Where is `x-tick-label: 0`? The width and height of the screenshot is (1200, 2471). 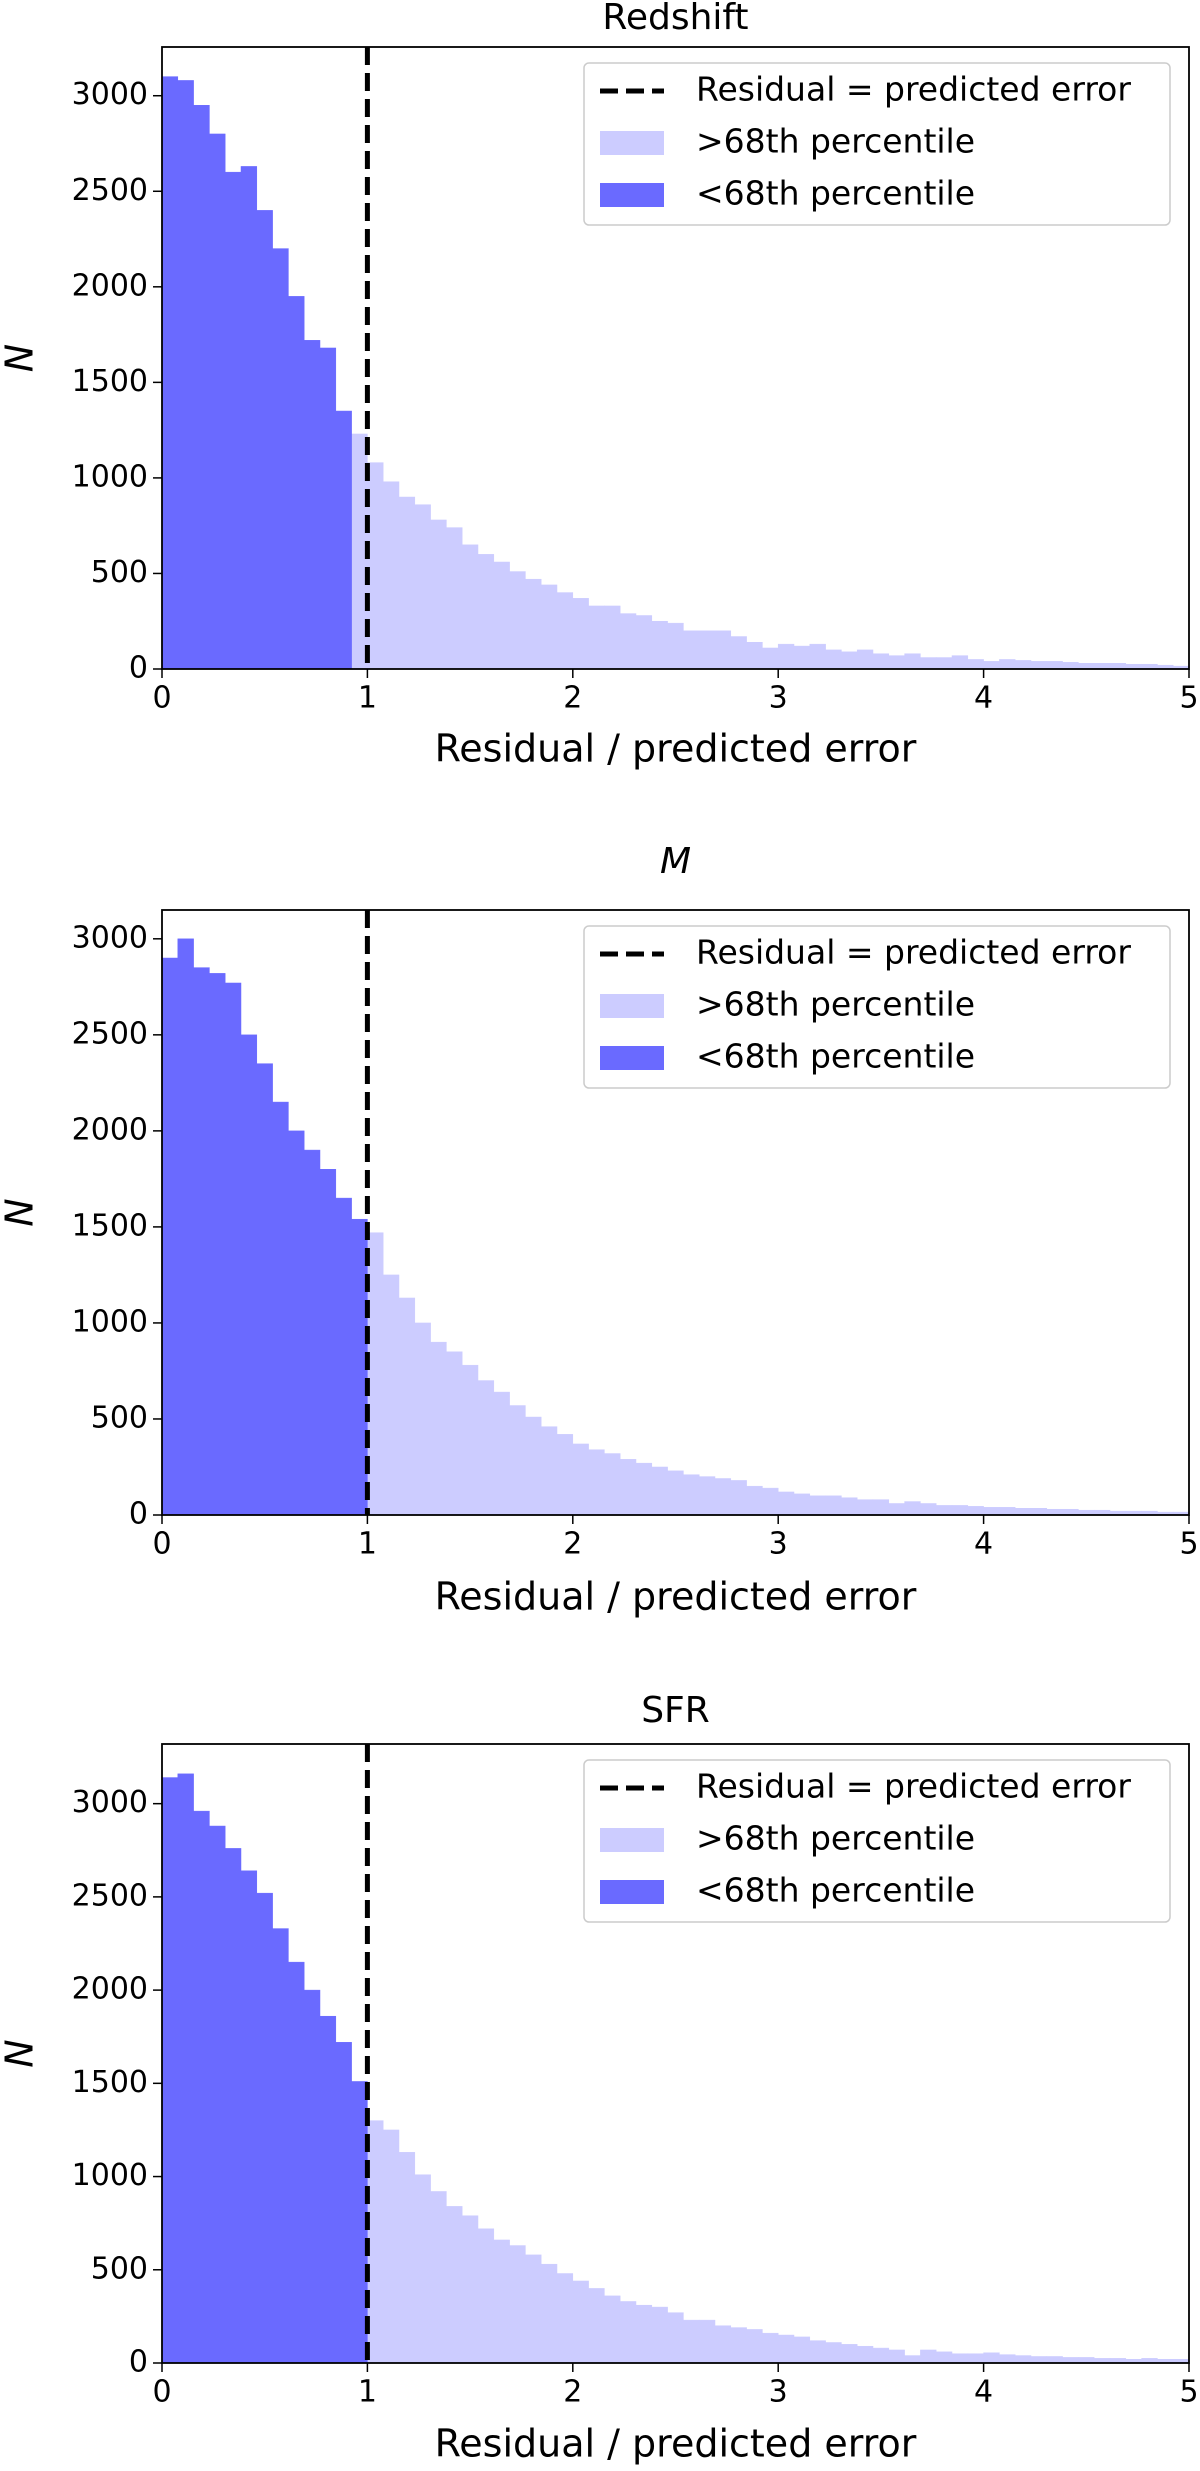 x-tick-label: 0 is located at coordinates (161, 698).